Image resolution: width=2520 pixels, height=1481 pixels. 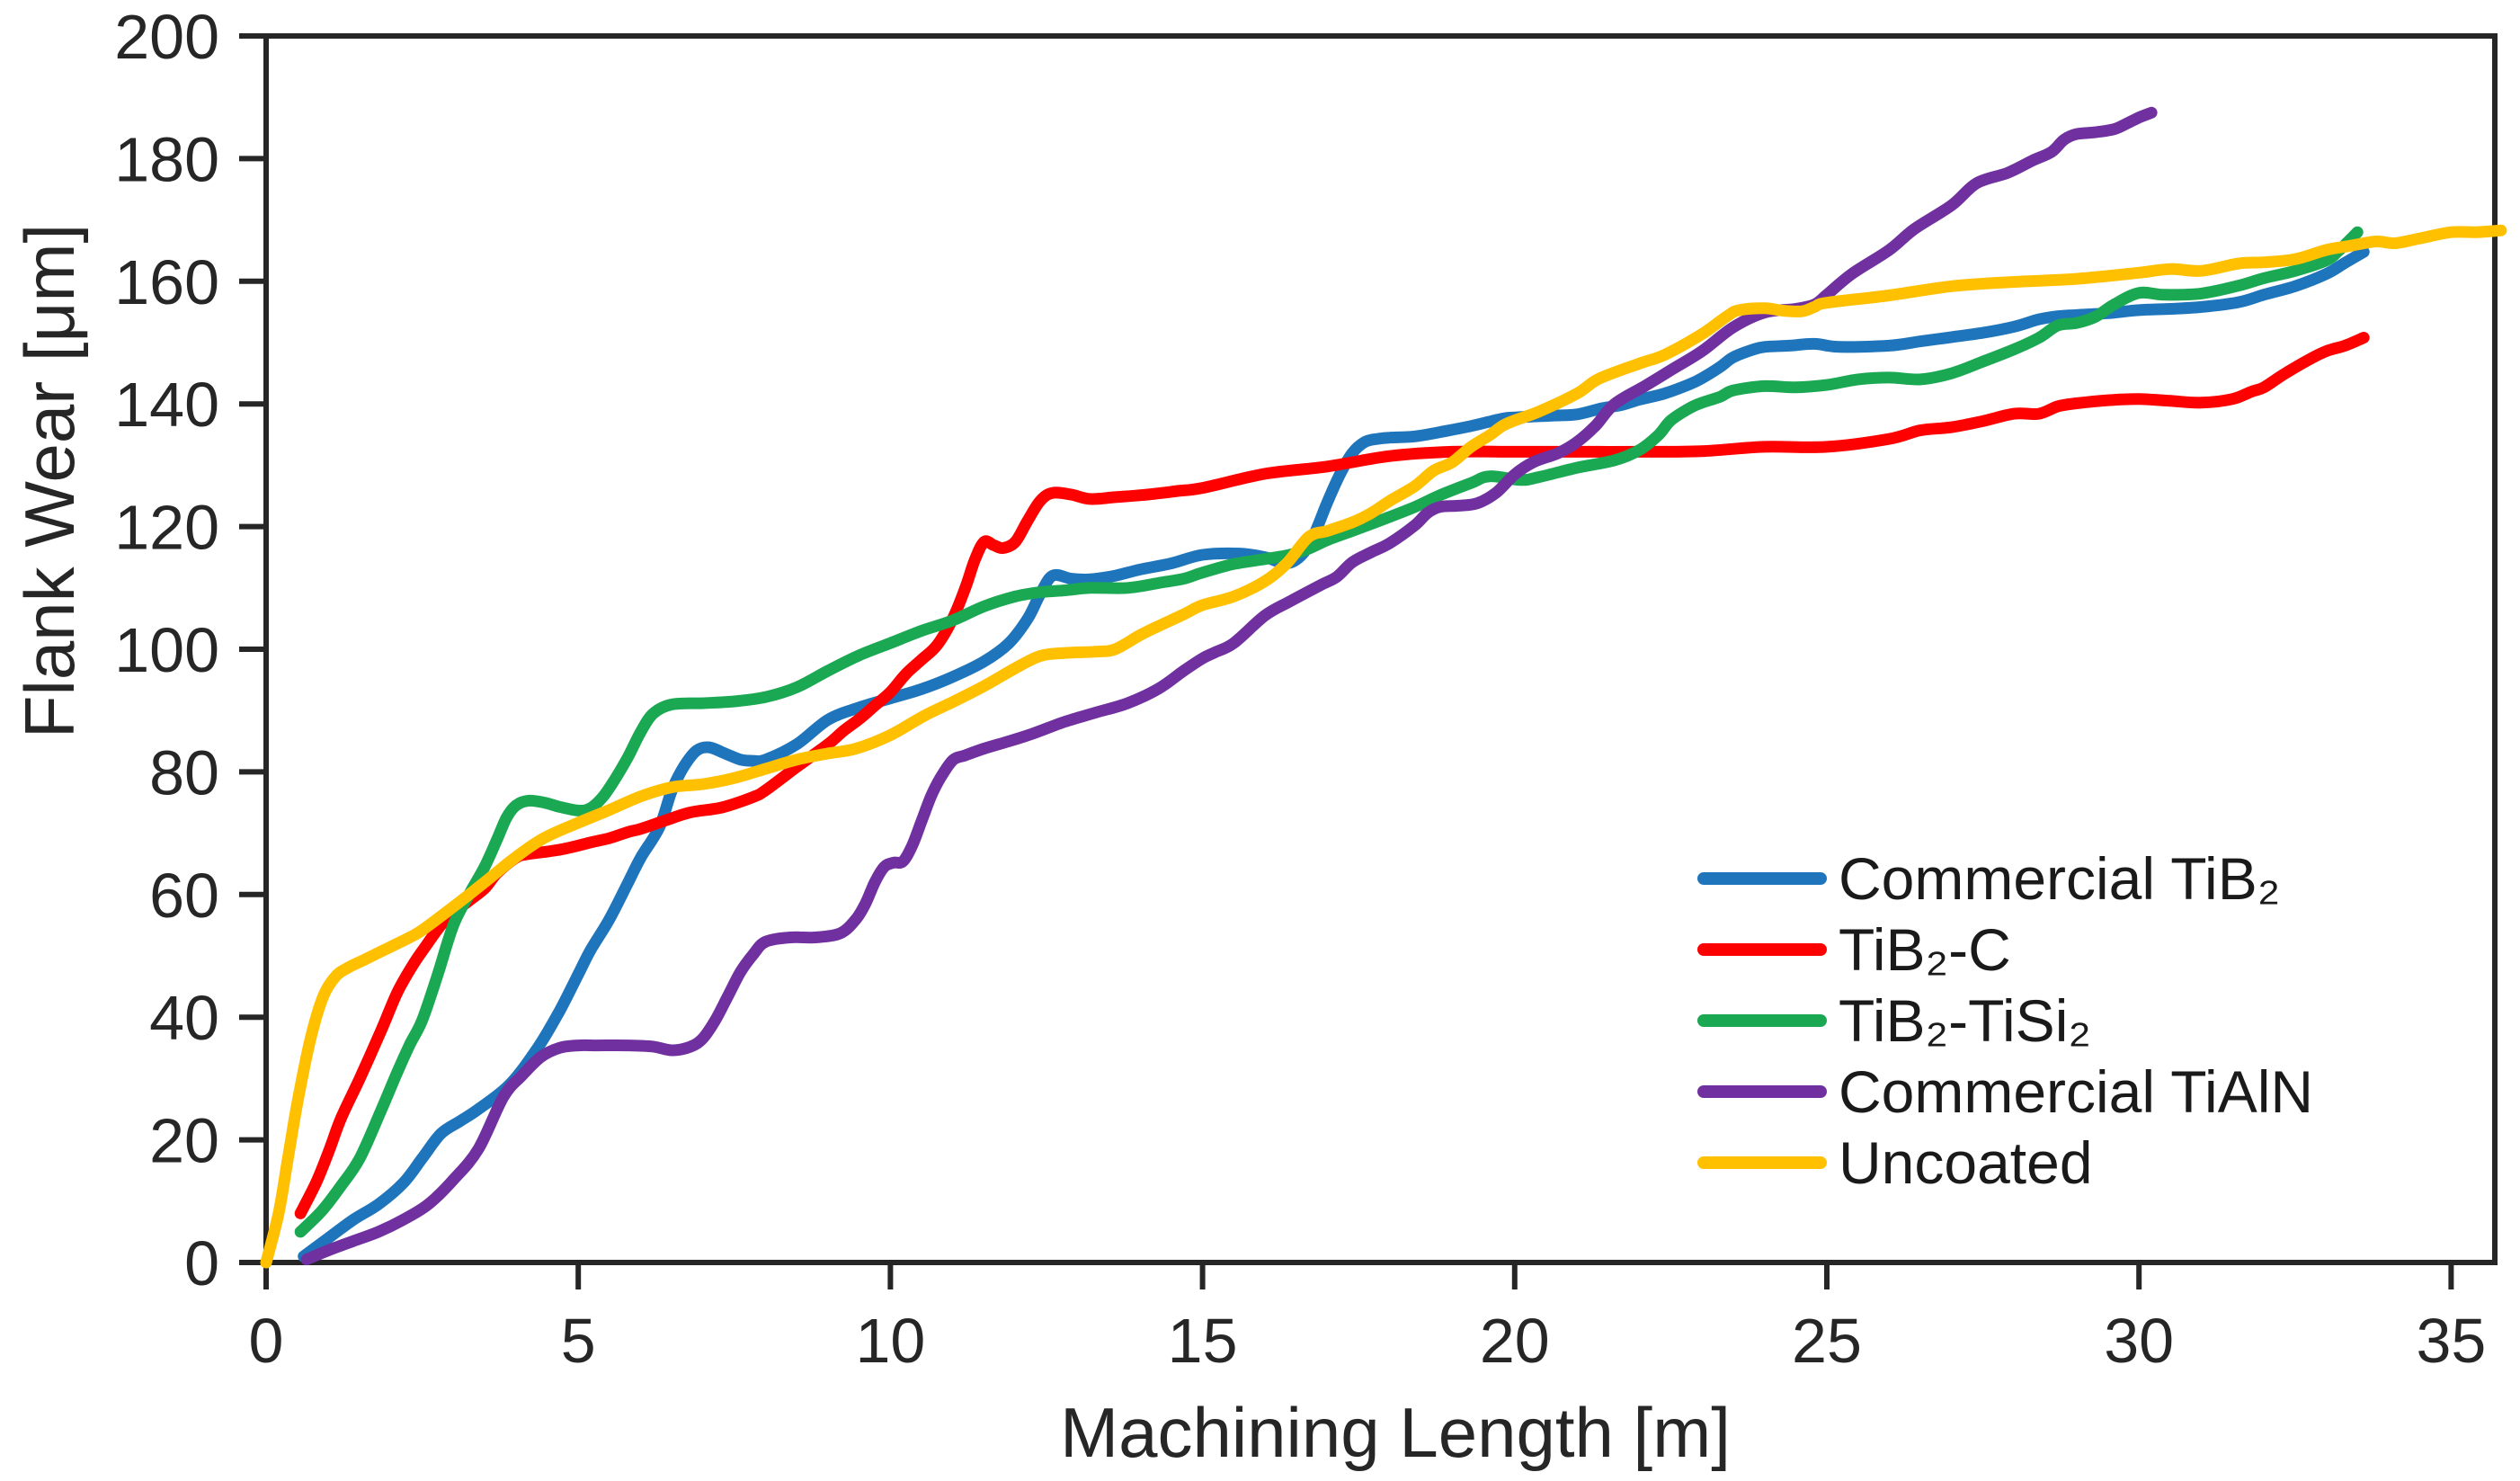 I want to click on y-tick-label: 200, so click(x=167, y=37).